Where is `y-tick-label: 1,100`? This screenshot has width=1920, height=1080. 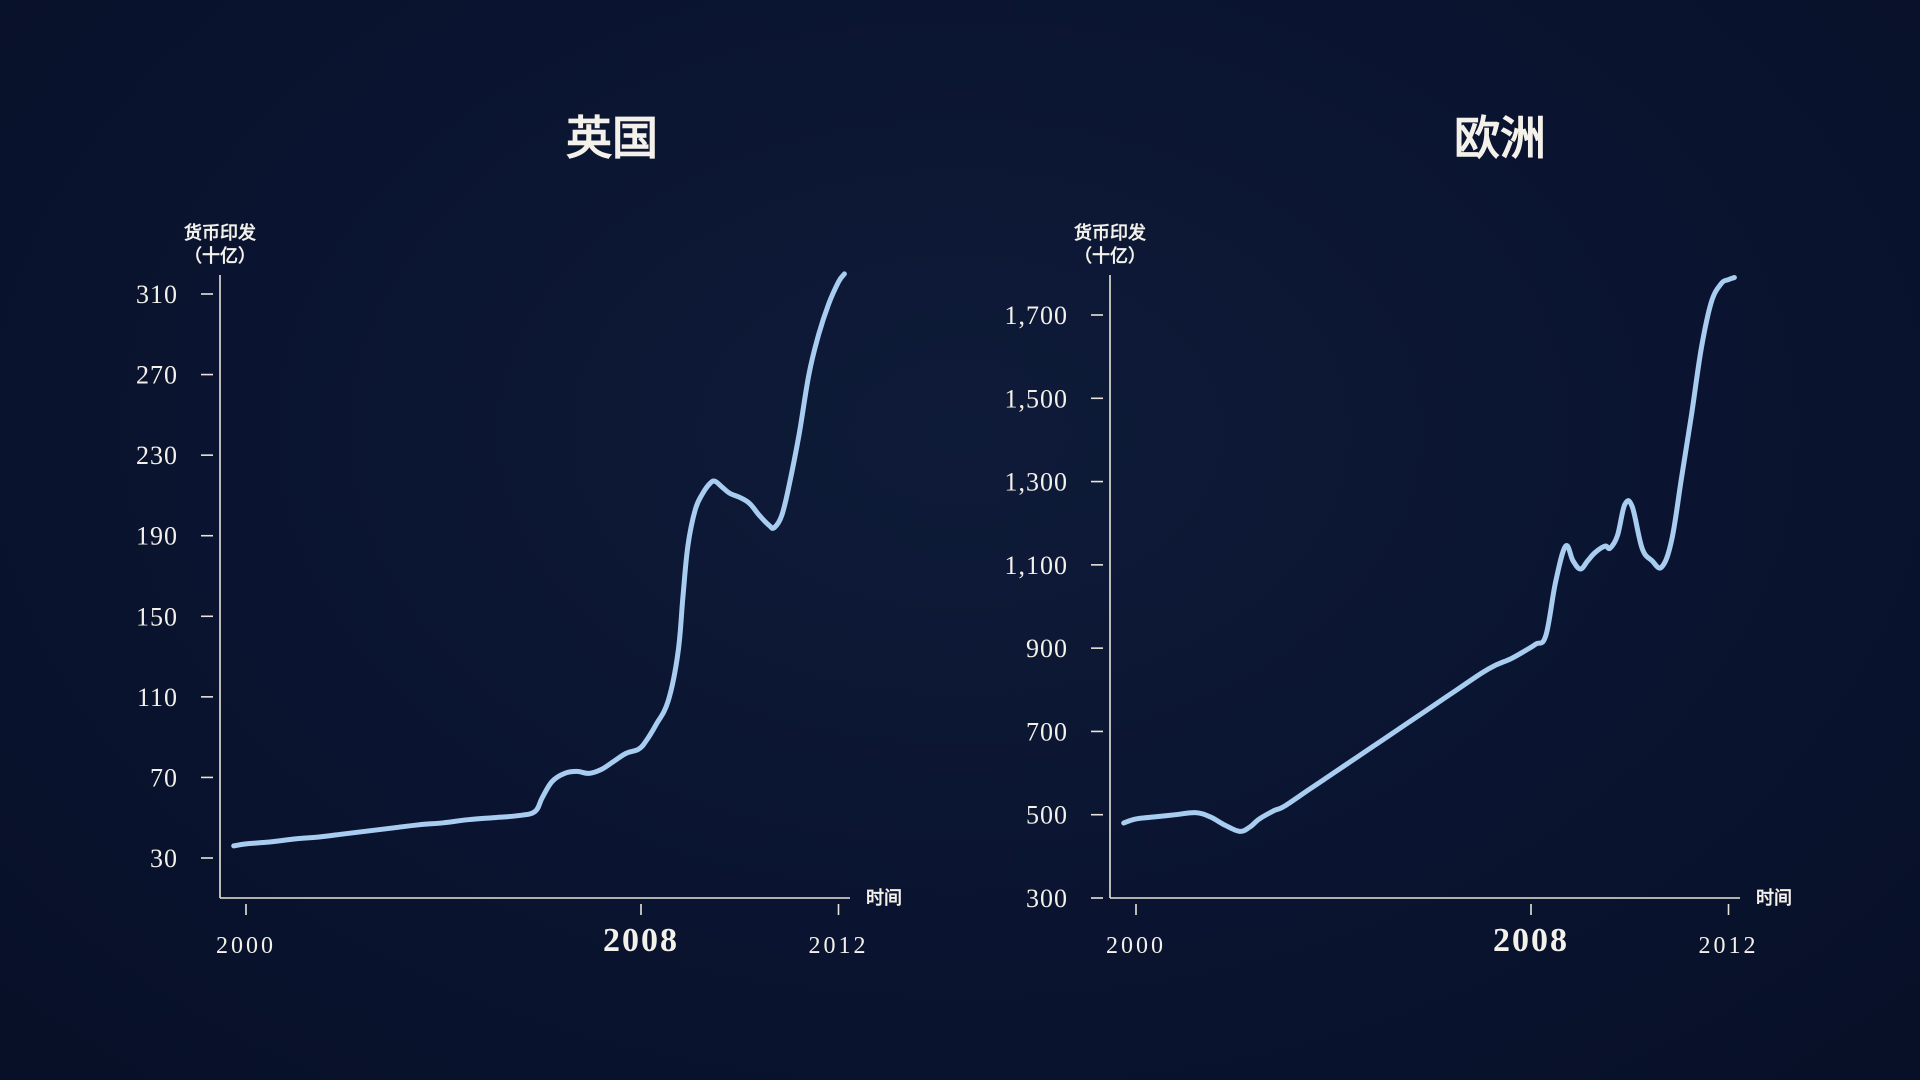
y-tick-label: 1,100 is located at coordinates (1037, 565).